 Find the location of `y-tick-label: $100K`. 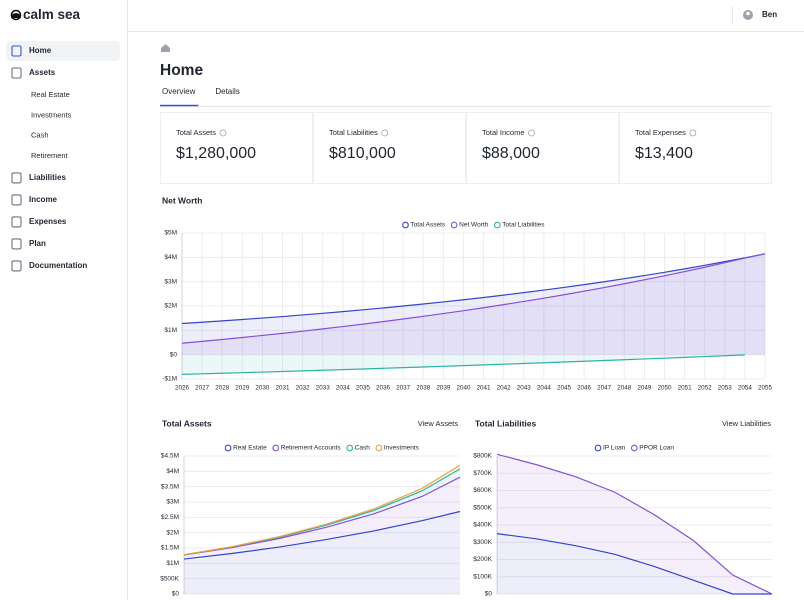

y-tick-label: $100K is located at coordinates (482, 576).